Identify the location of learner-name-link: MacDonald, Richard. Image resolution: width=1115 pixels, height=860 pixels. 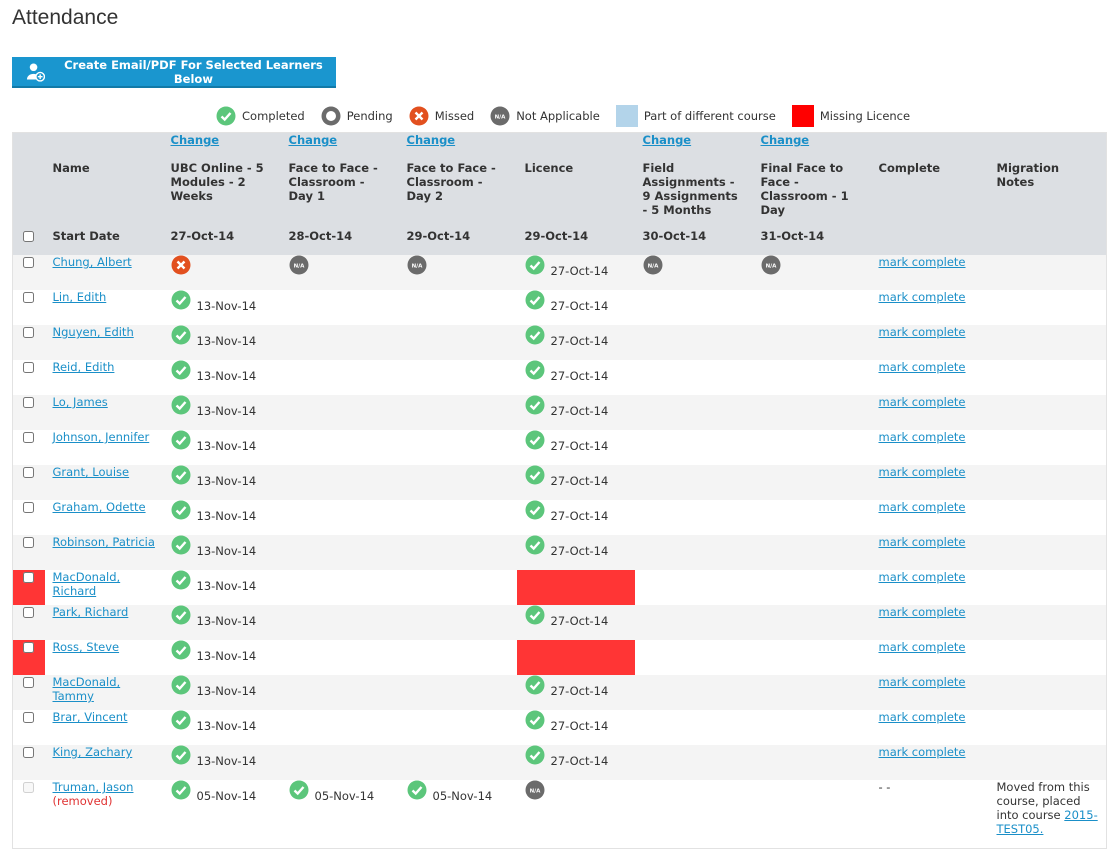
(86, 584).